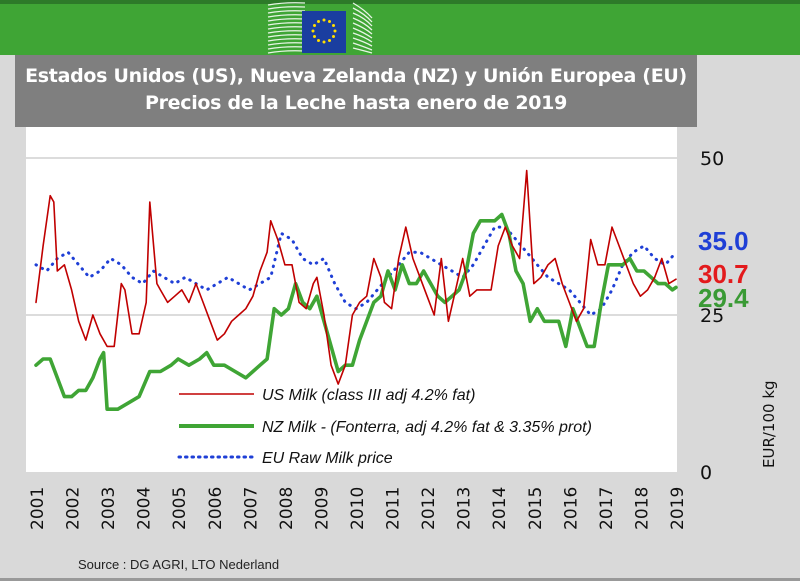 The width and height of the screenshot is (800, 581). I want to click on x-tick-label: 2017, so click(607, 508).